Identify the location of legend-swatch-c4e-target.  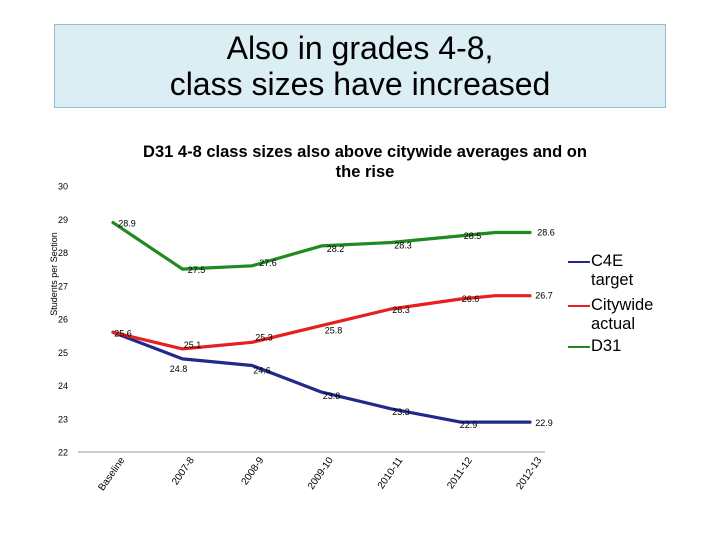
(579, 262).